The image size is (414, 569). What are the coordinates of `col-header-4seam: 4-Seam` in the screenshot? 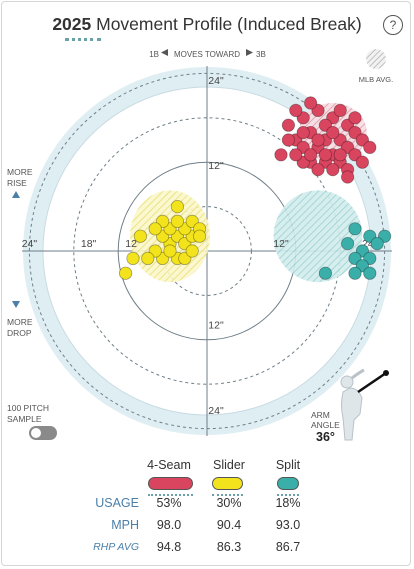 It's located at (169, 465).